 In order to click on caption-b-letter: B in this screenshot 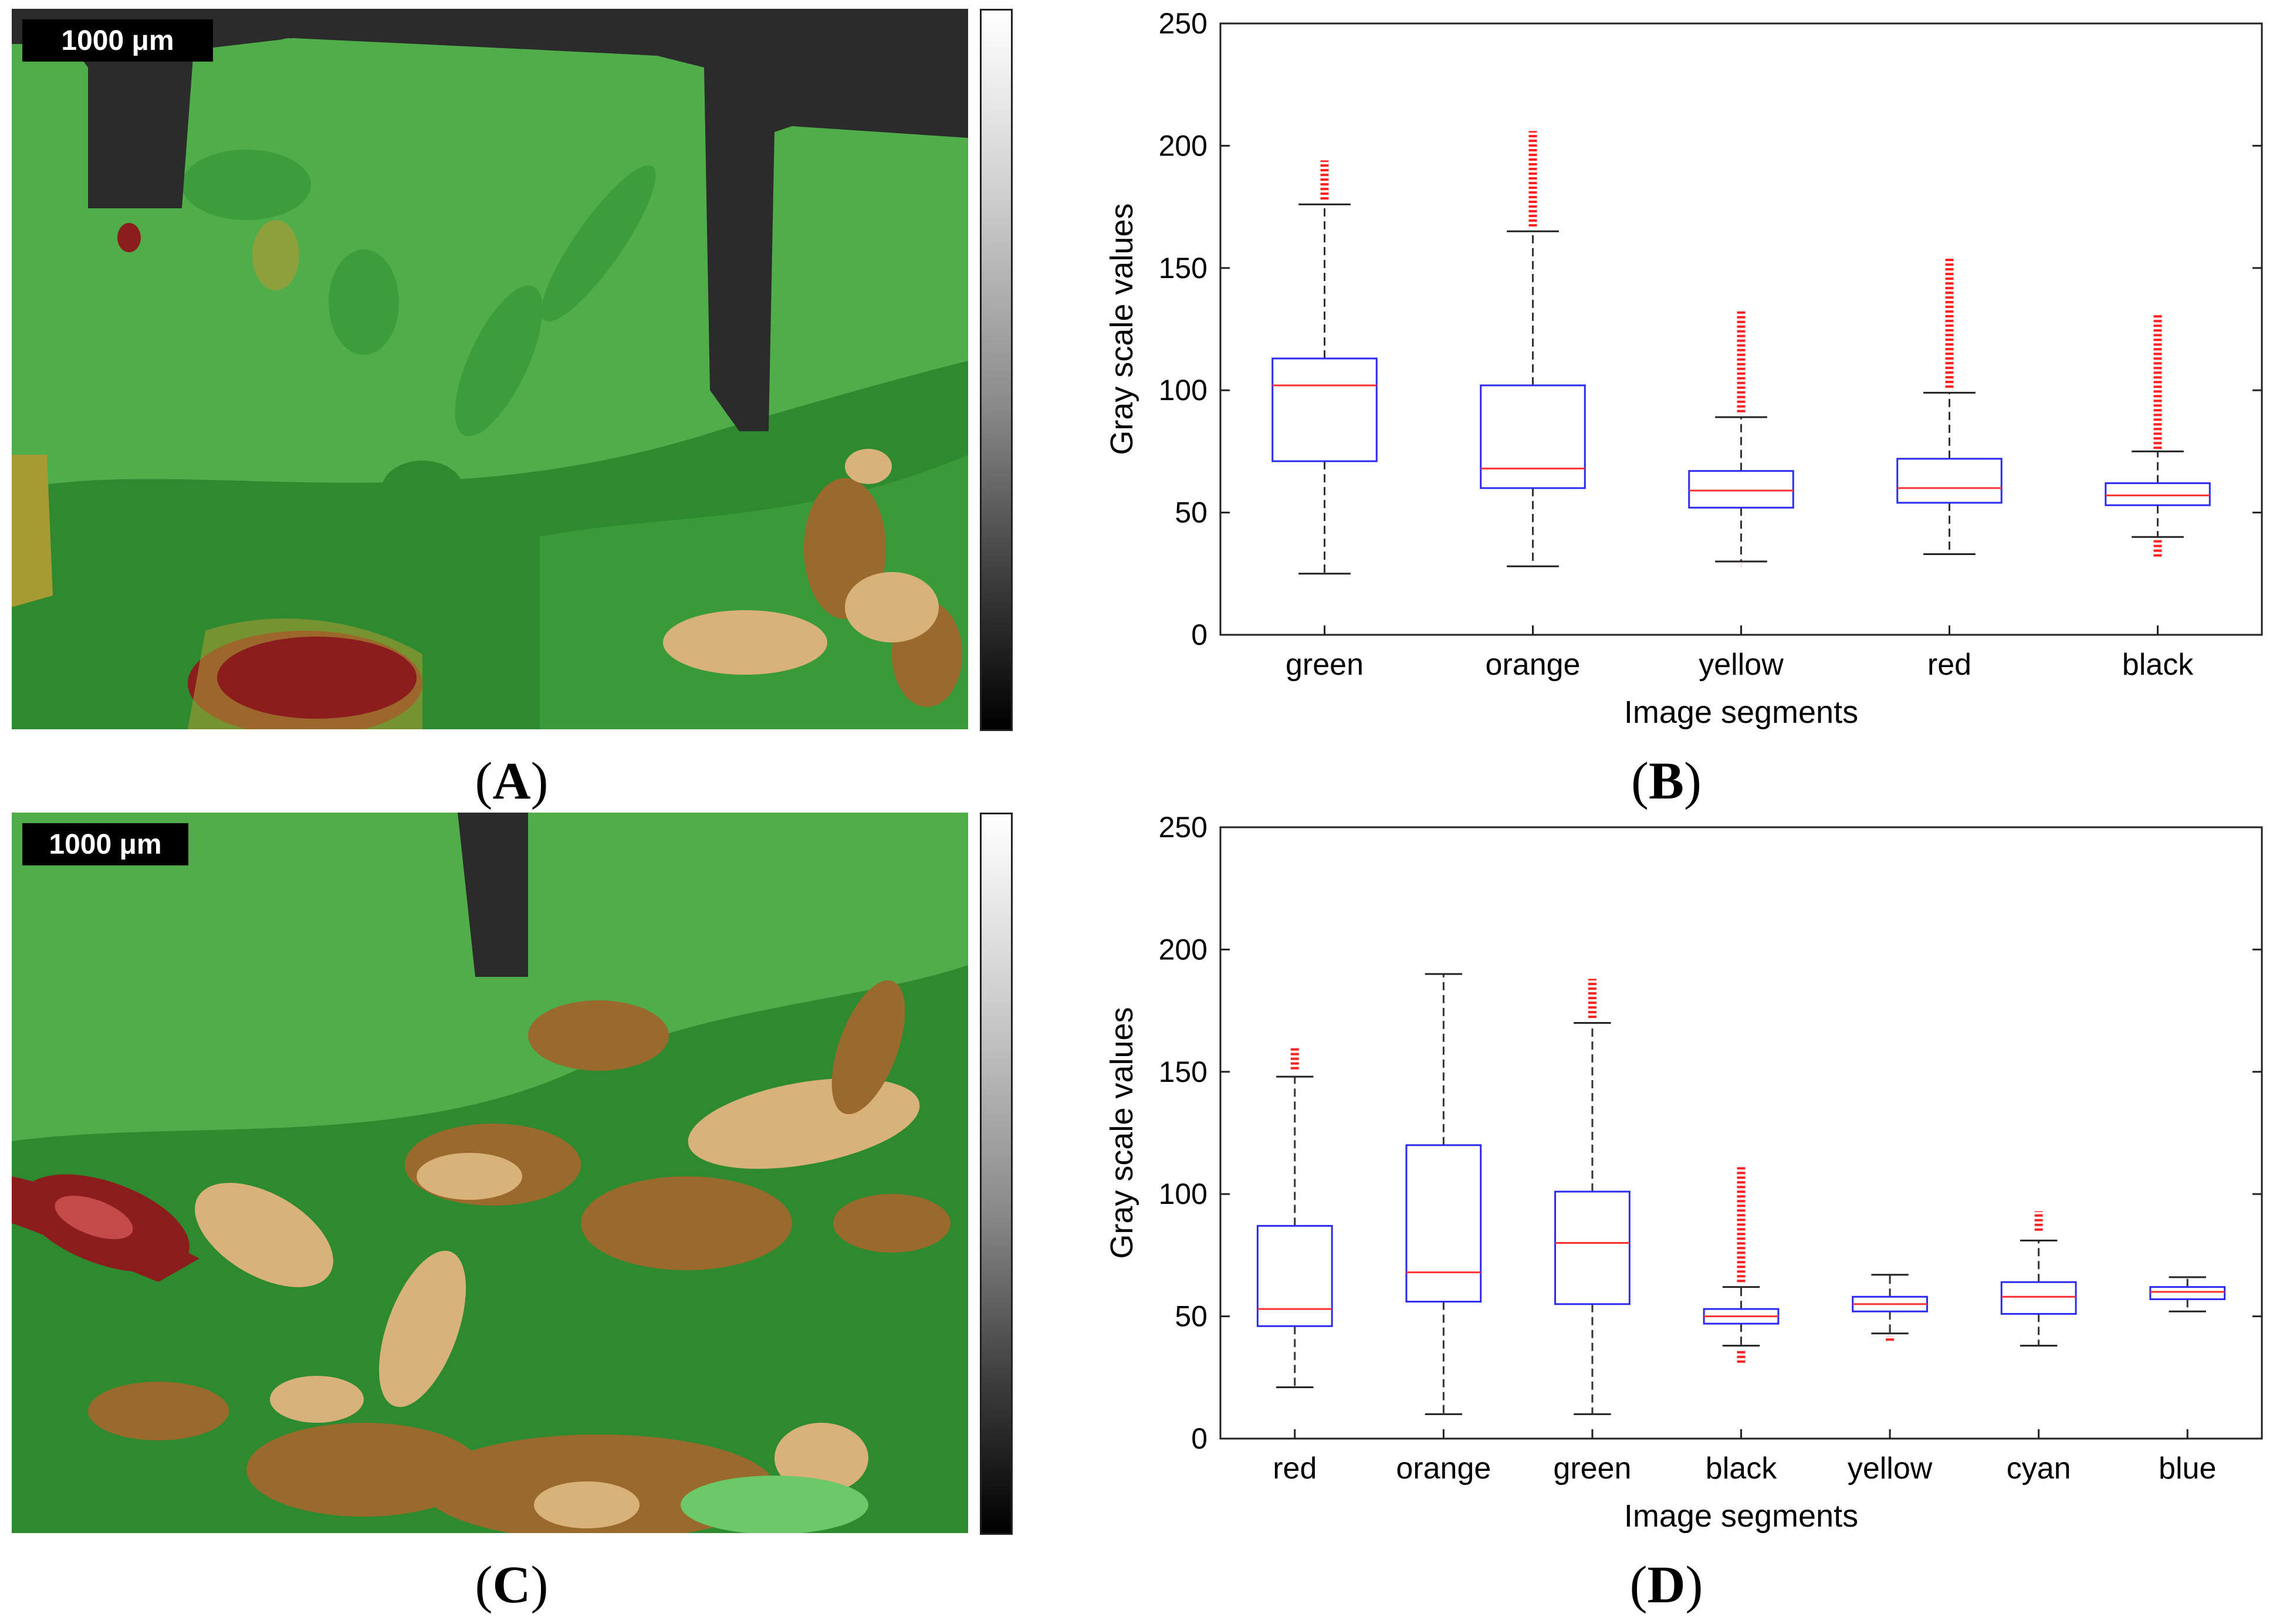, I will do `click(1667, 781)`.